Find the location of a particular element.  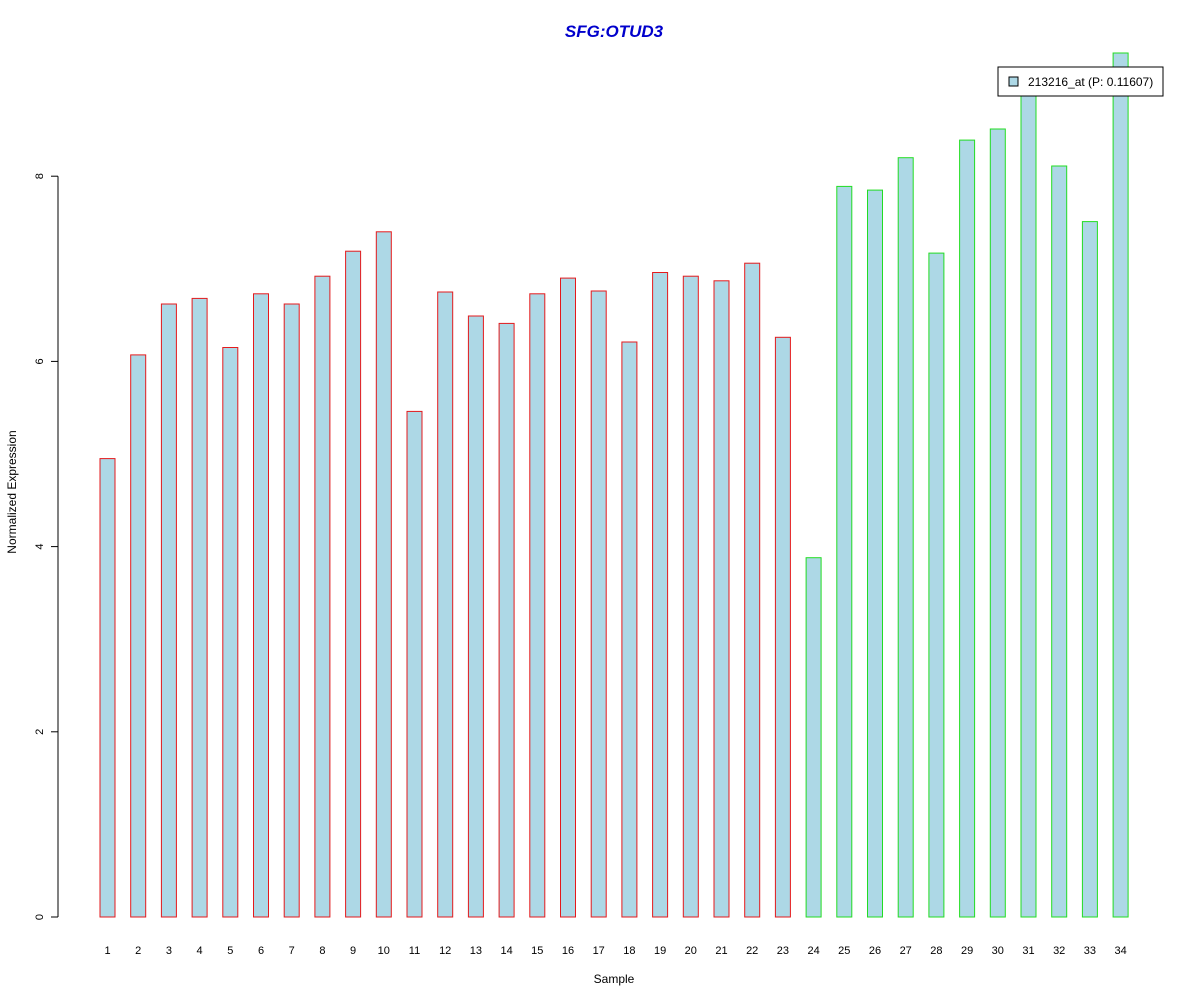

legend-label: 213216_at (P: 0.11607) is located at coordinates (1090, 82).